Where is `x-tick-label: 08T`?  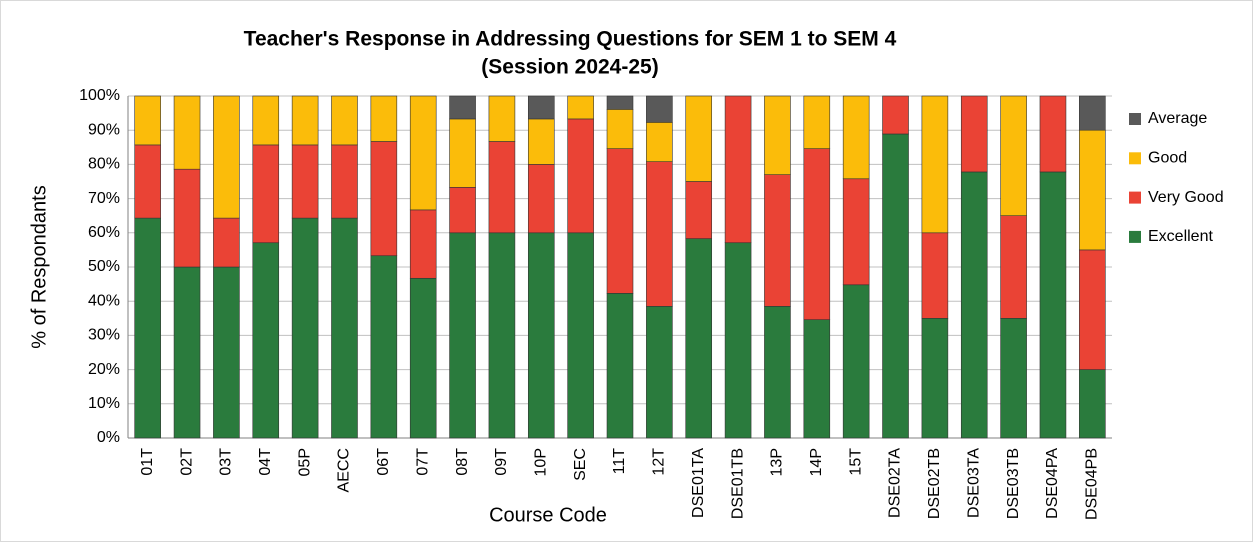
x-tick-label: 08T is located at coordinates (462, 462).